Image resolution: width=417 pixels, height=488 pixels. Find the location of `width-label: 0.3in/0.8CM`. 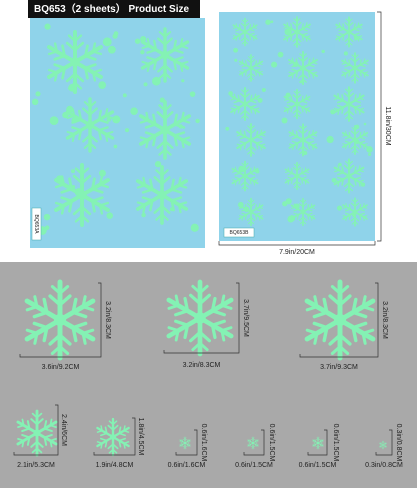

width-label: 0.3in/0.8CM is located at coordinates (384, 465).